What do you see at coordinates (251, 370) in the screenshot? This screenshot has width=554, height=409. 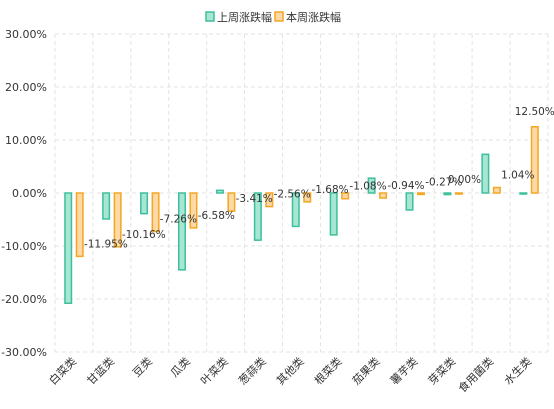 I see `x-tick-label: 葱蒜类` at bounding box center [251, 370].